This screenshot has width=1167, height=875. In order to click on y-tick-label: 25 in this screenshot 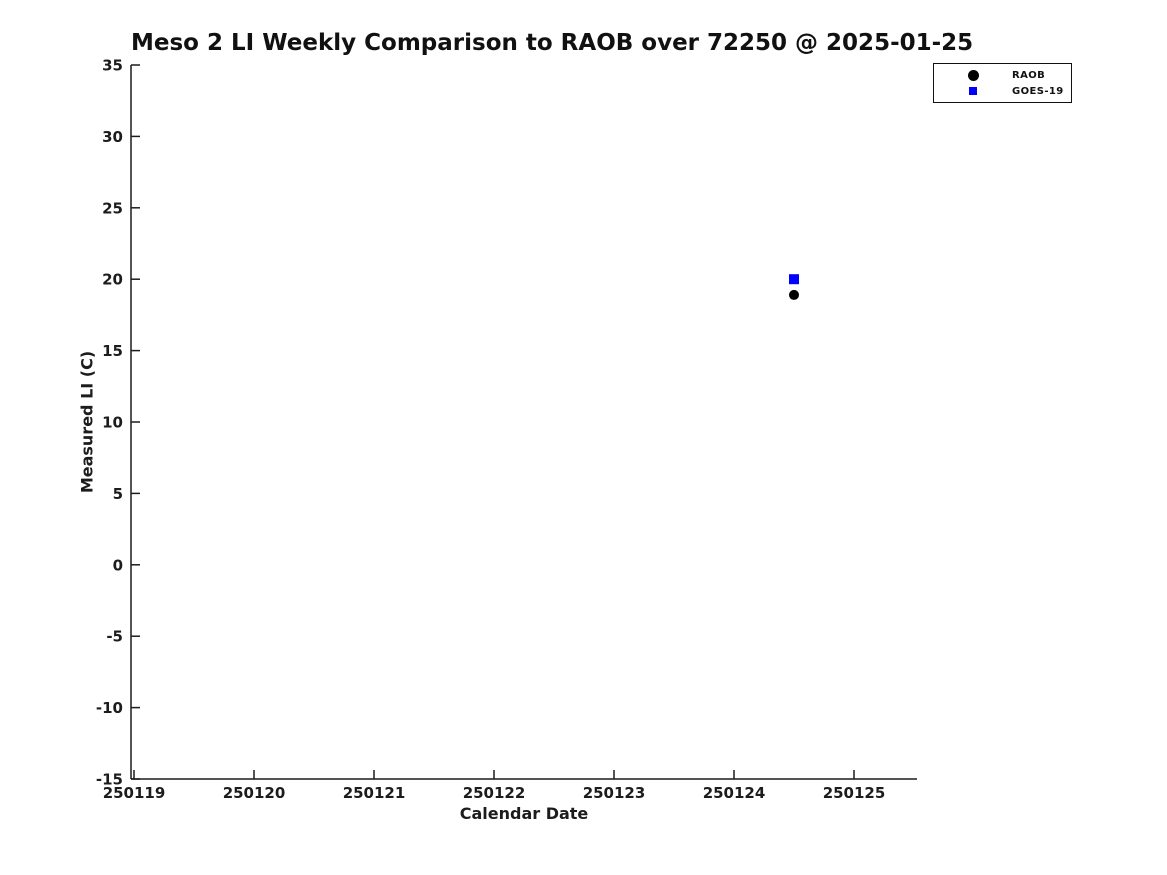, I will do `click(112, 208)`.